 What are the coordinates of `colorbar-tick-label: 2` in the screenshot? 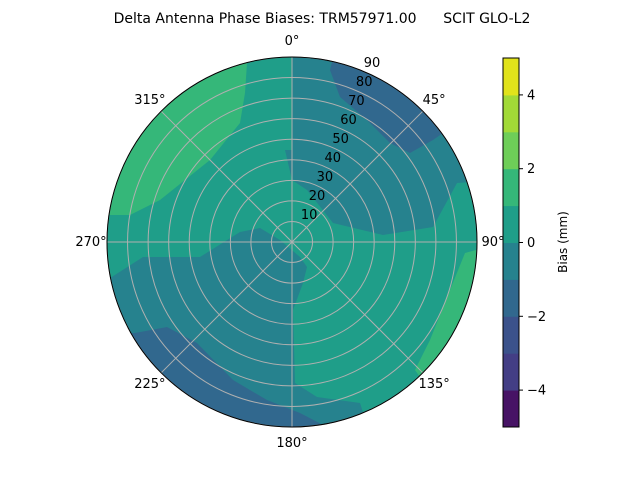 It's located at (531, 169).